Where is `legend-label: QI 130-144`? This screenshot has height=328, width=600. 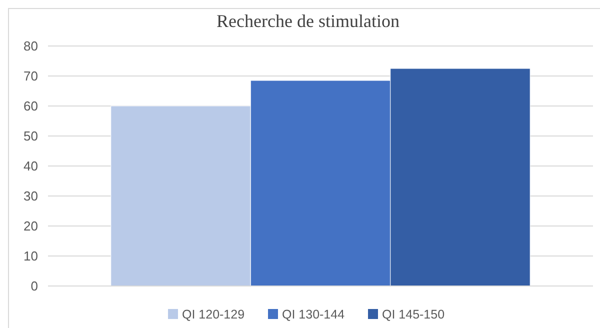
legend-label: QI 130-144 is located at coordinates (313, 314).